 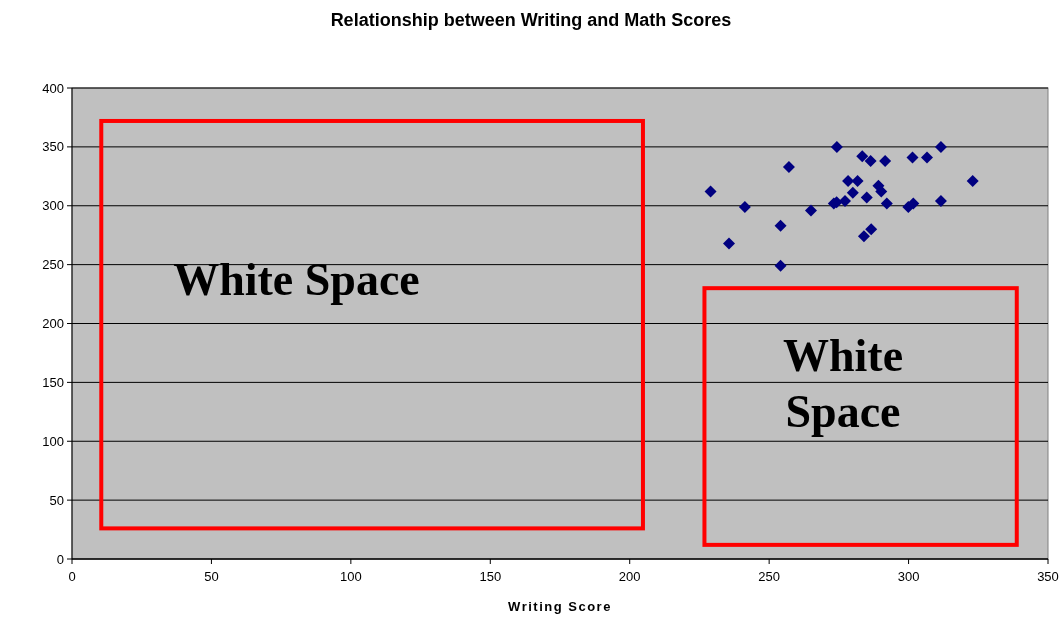 I want to click on y-tick-label: 350, so click(x=53, y=147).